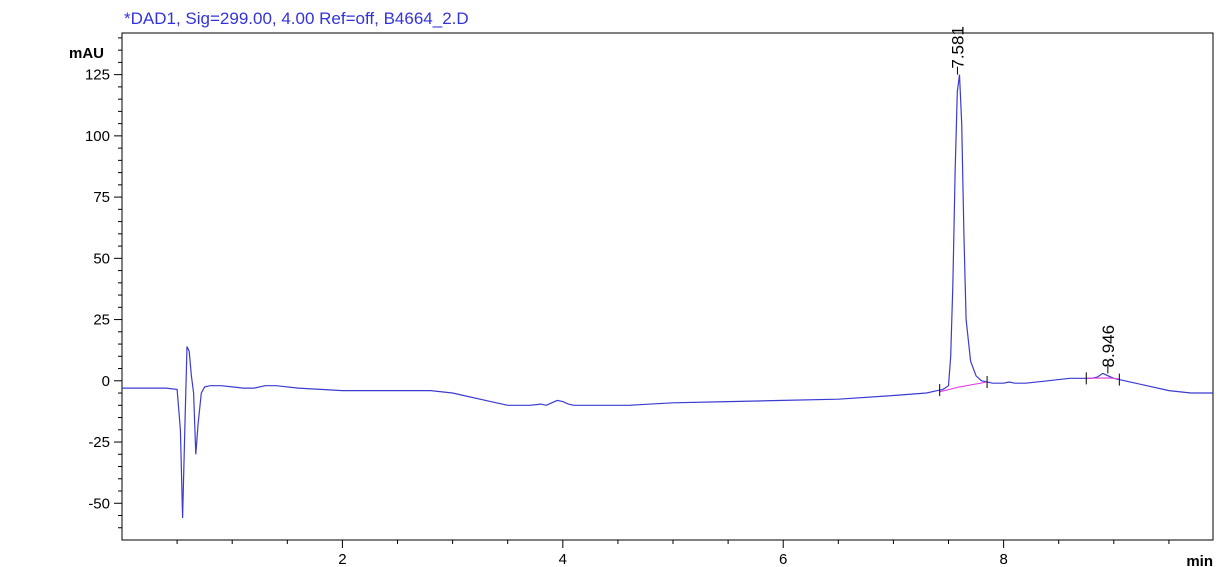 The image size is (1217, 567). What do you see at coordinates (101, 258) in the screenshot?
I see `y-tick-label: 50` at bounding box center [101, 258].